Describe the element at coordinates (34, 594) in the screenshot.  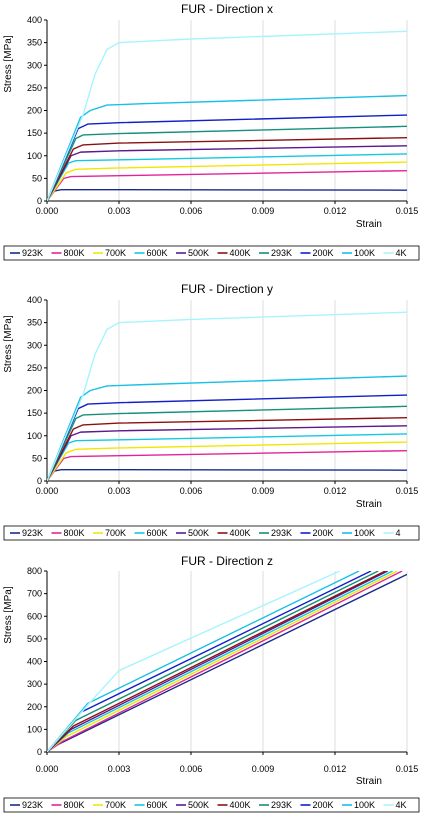
I see `y-tick-label: 700` at that location.